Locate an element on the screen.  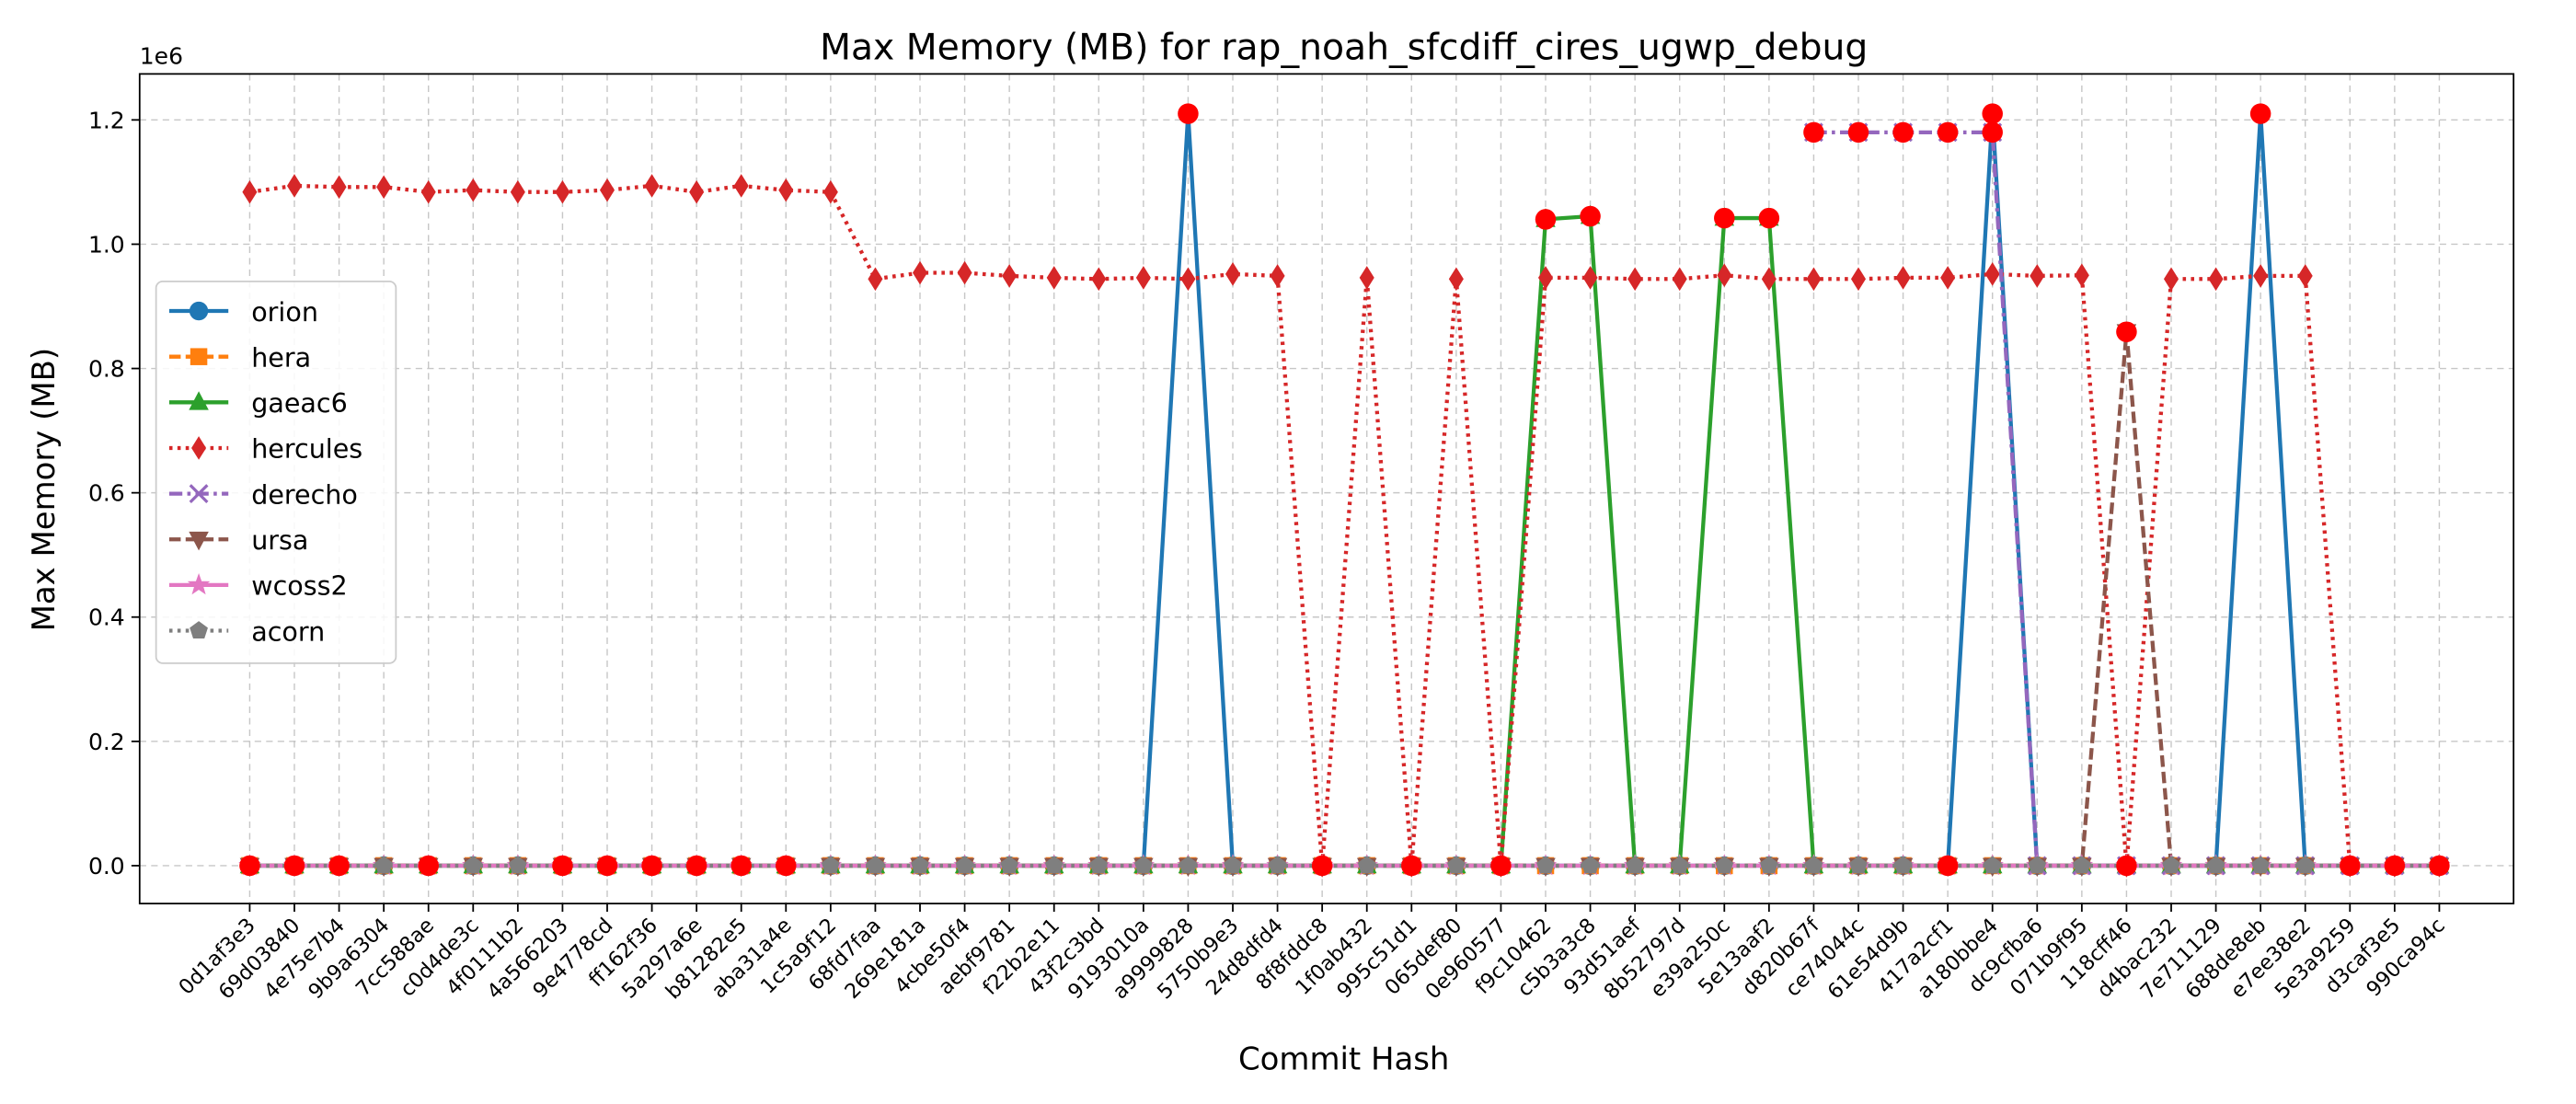
y-tick-label: 0.6 is located at coordinates (106, 493).